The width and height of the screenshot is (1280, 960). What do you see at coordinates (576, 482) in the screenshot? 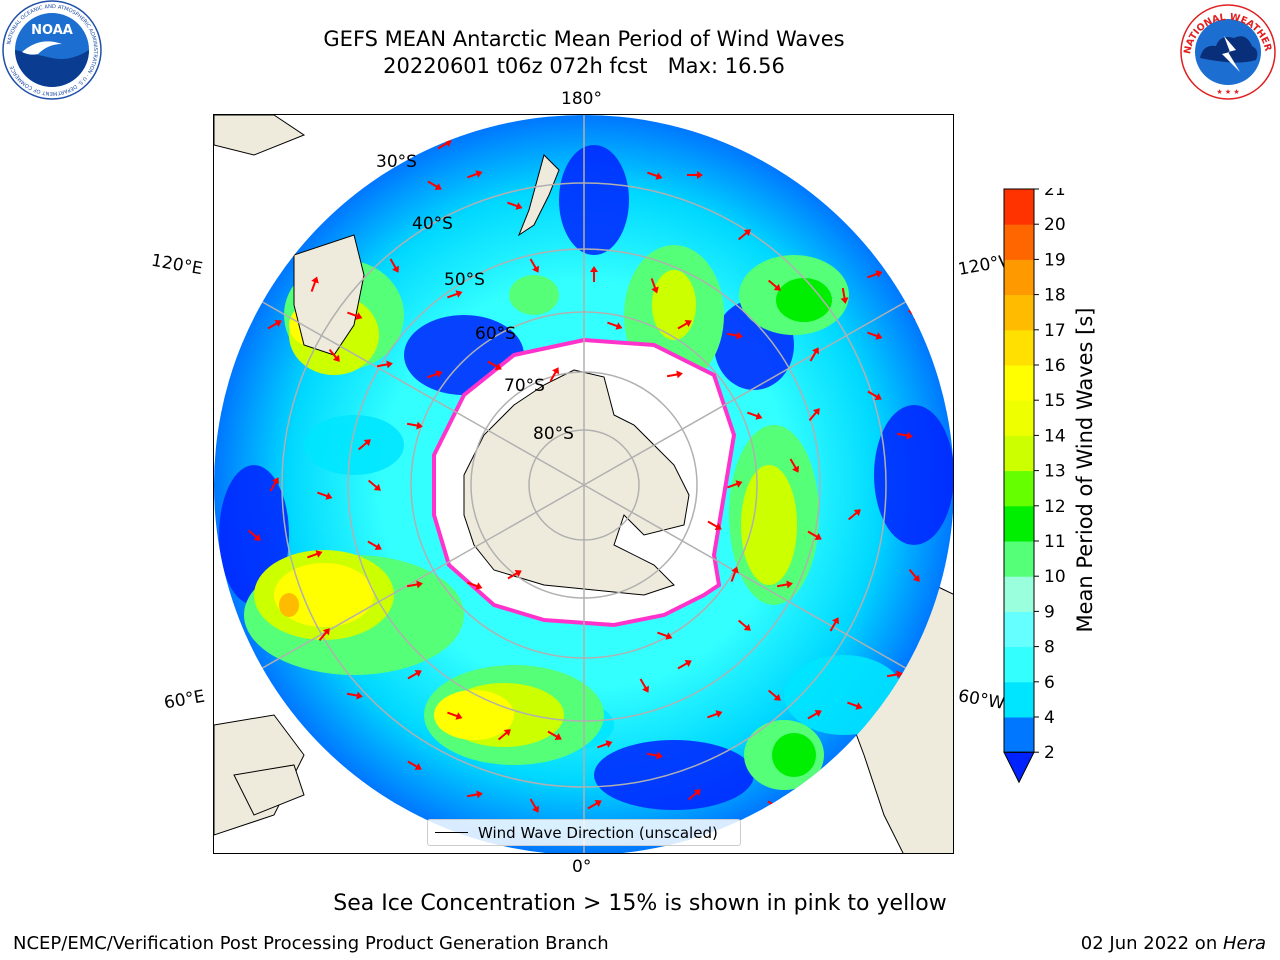
I see `antarctica` at bounding box center [576, 482].